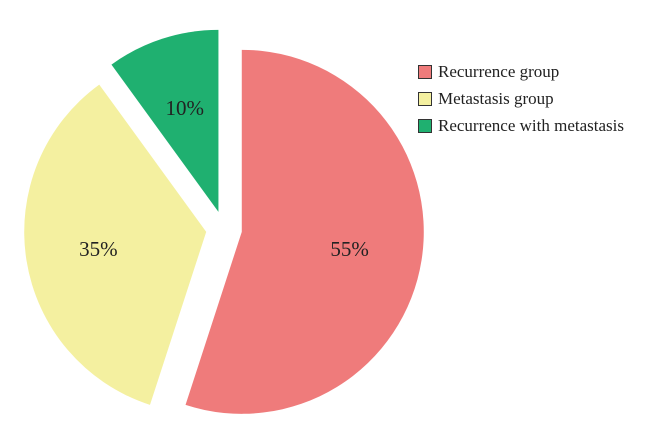  I want to click on legend-item-recurrence: Recurrence group, so click(521, 71).